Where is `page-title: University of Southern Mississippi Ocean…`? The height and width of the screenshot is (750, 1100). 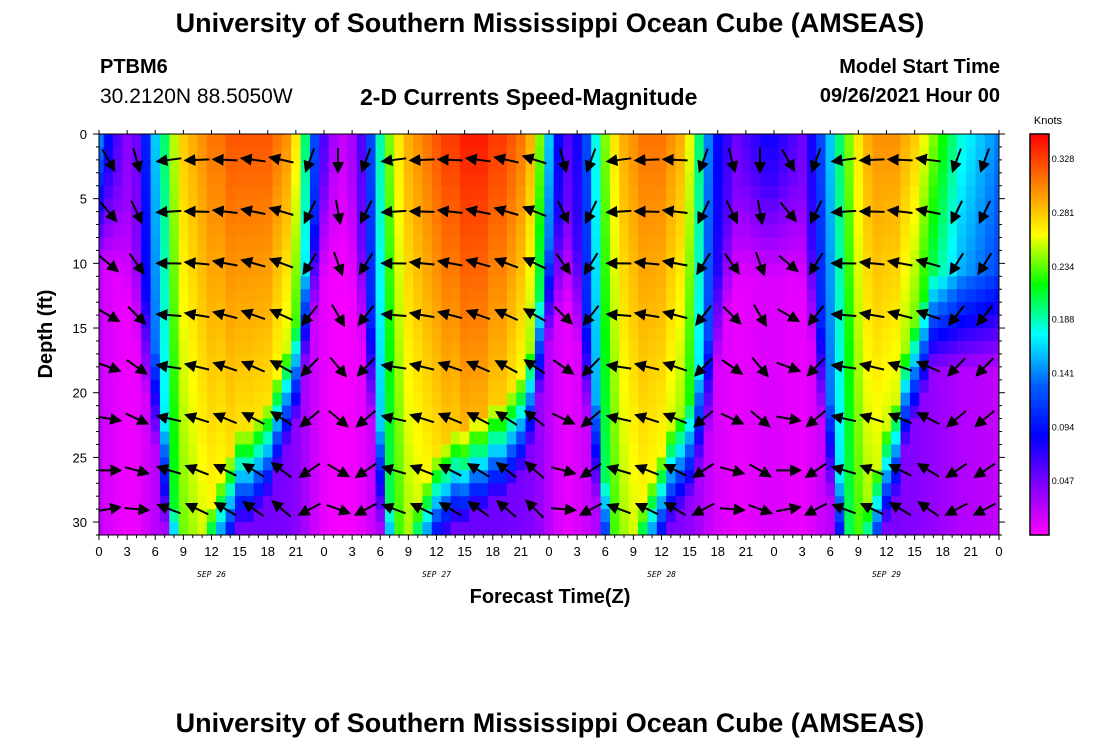 page-title: University of Southern Mississippi Ocean… is located at coordinates (550, 23).